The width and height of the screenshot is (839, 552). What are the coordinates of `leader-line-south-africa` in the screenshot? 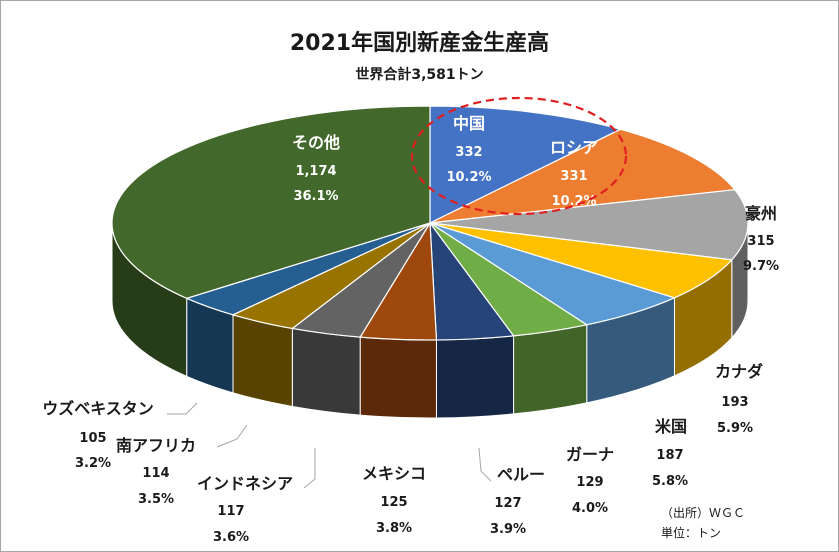 It's located at (232, 436).